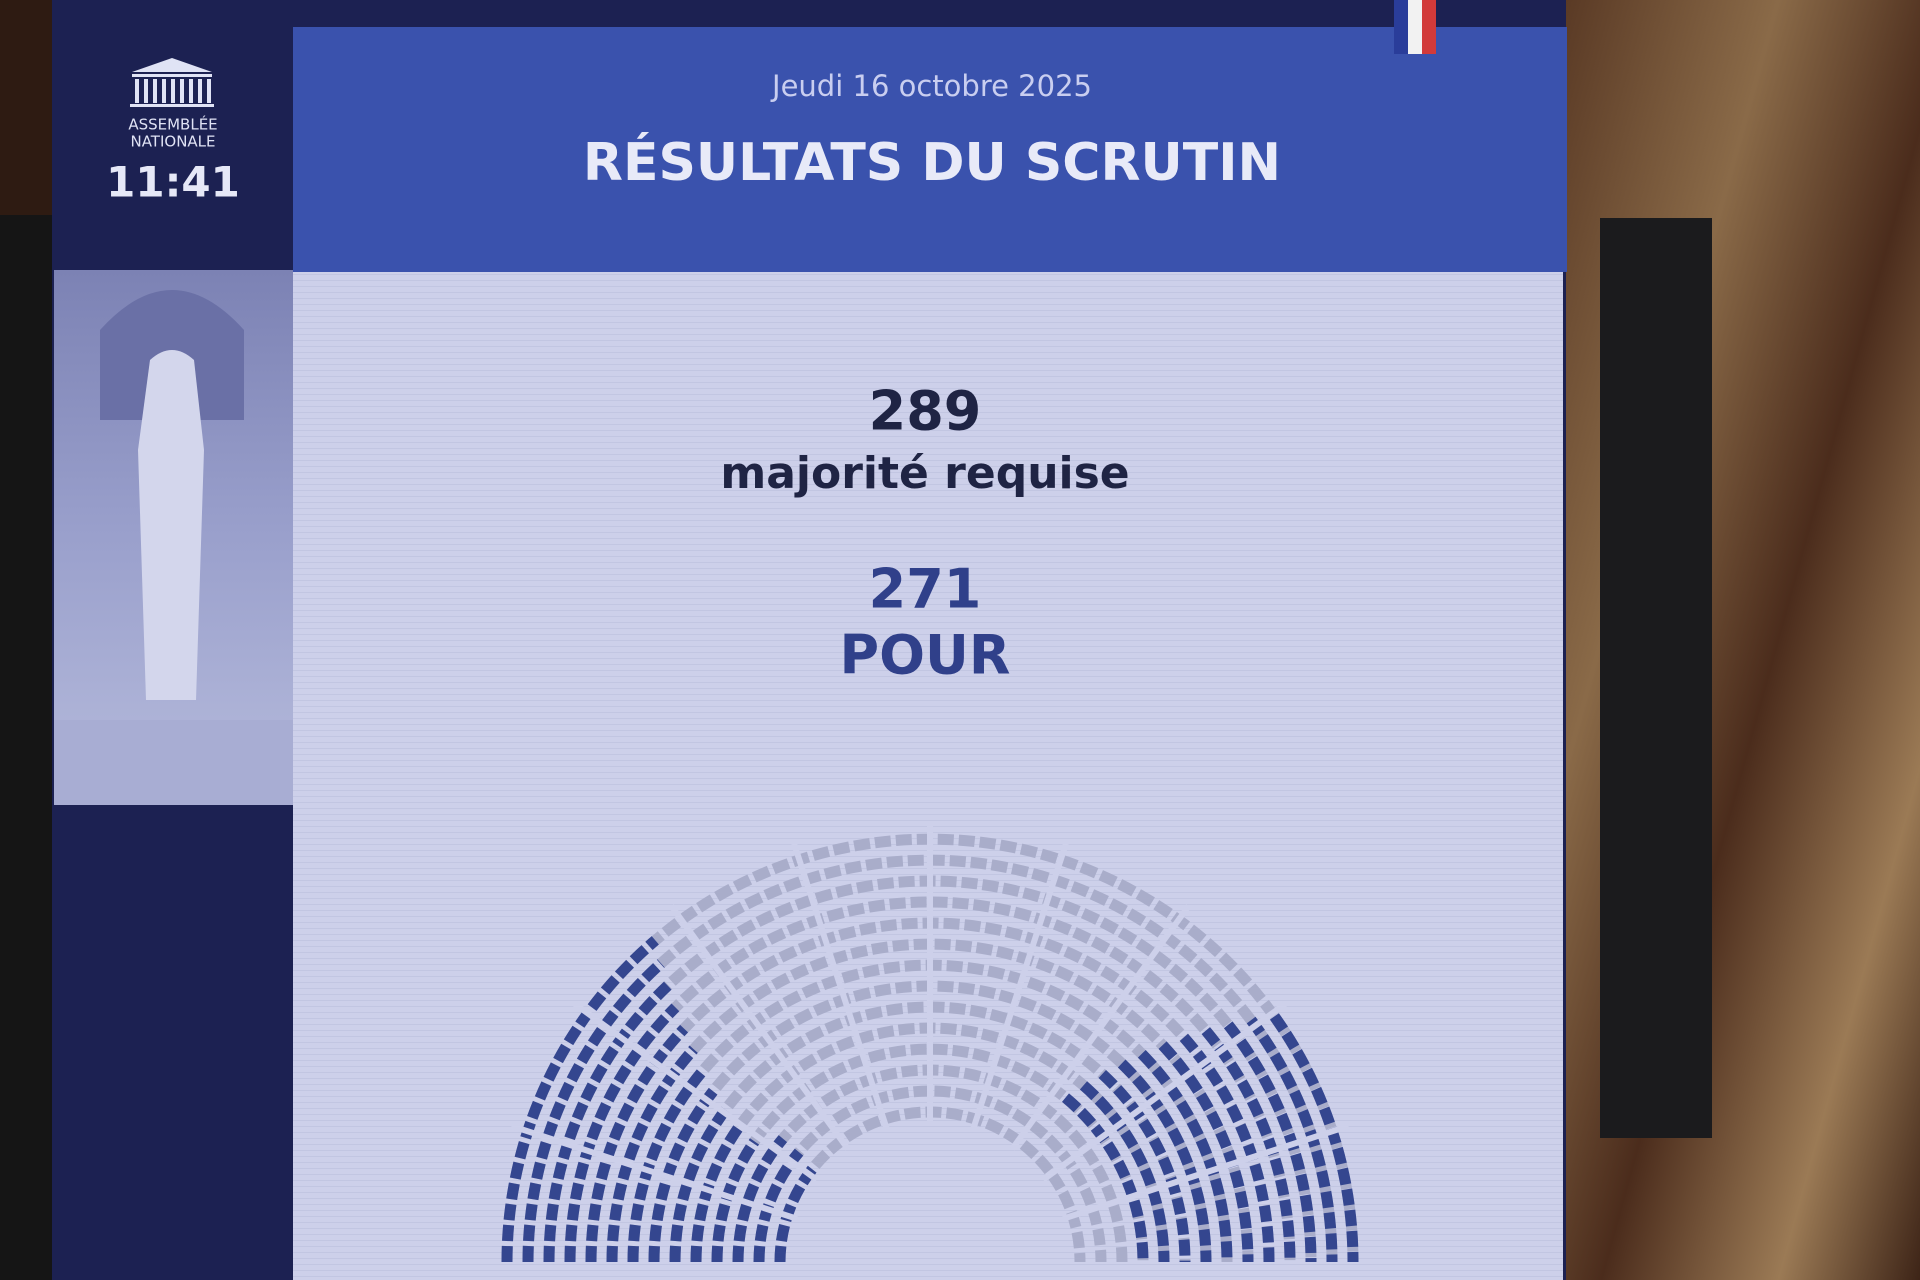  I want to click on date: Jeudi 16 octobre 2025, so click(931, 86).